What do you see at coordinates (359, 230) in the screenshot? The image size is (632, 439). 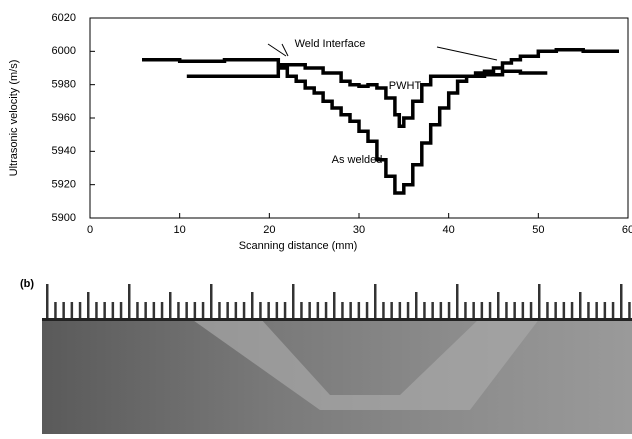 I see `x-tick-label: 30` at bounding box center [359, 230].